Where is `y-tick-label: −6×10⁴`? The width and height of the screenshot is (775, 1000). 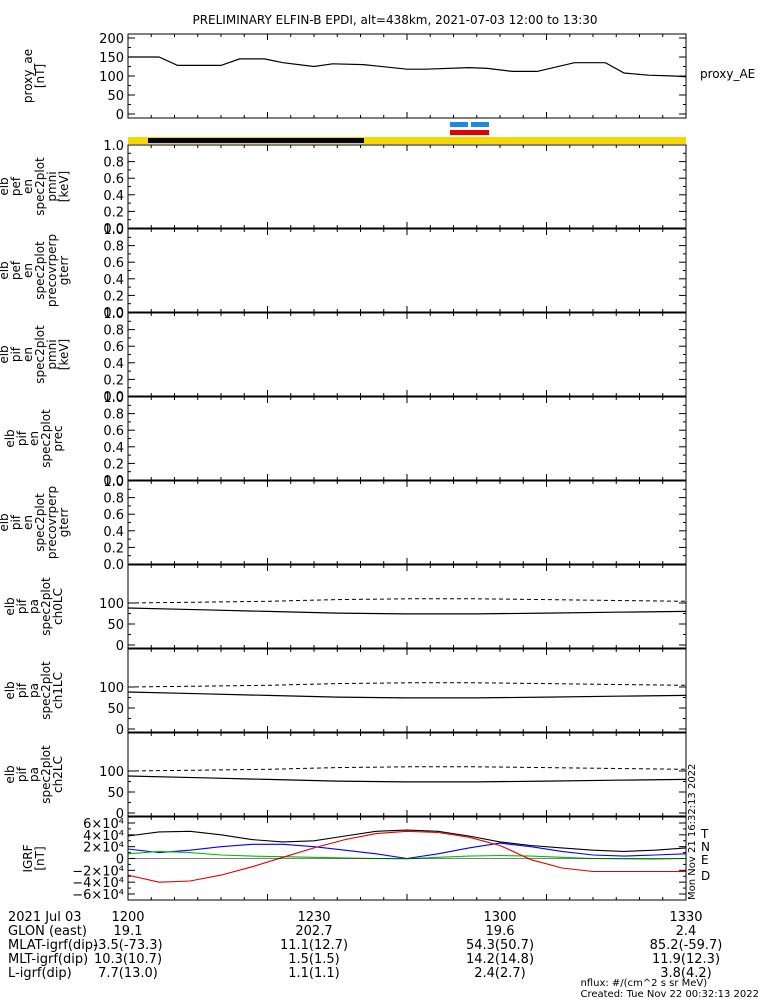
y-tick-label: −6×10⁴ is located at coordinates (98, 895).